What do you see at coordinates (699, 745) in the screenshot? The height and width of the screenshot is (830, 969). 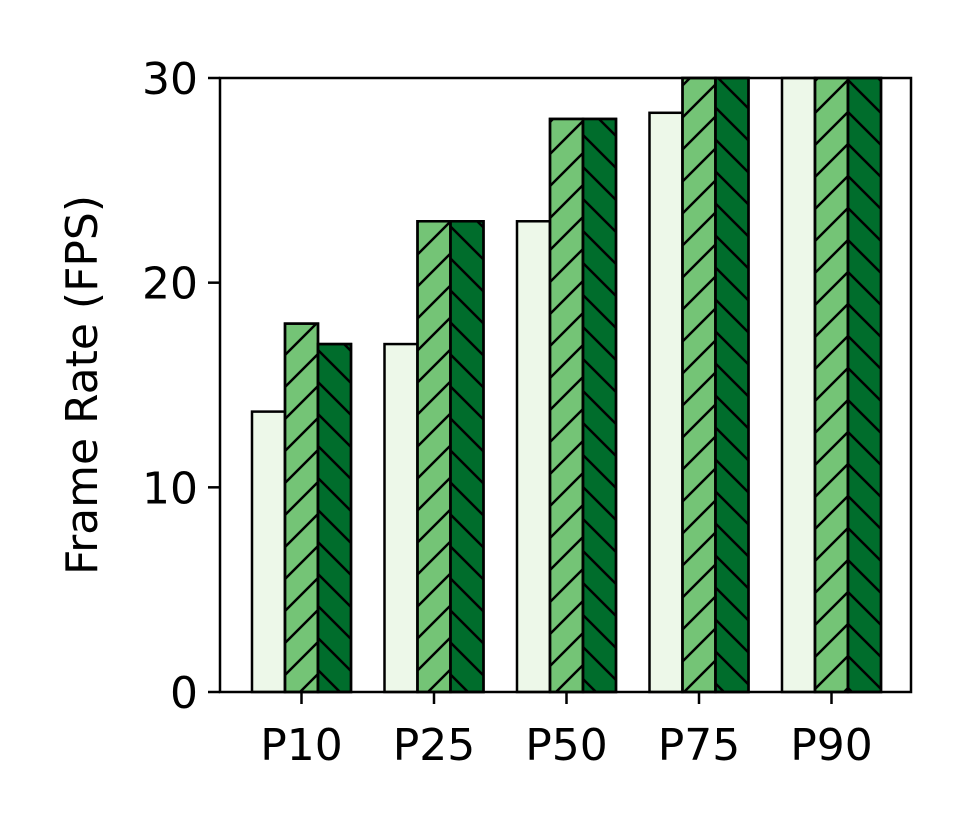 I see `x-tick-label: P75` at bounding box center [699, 745].